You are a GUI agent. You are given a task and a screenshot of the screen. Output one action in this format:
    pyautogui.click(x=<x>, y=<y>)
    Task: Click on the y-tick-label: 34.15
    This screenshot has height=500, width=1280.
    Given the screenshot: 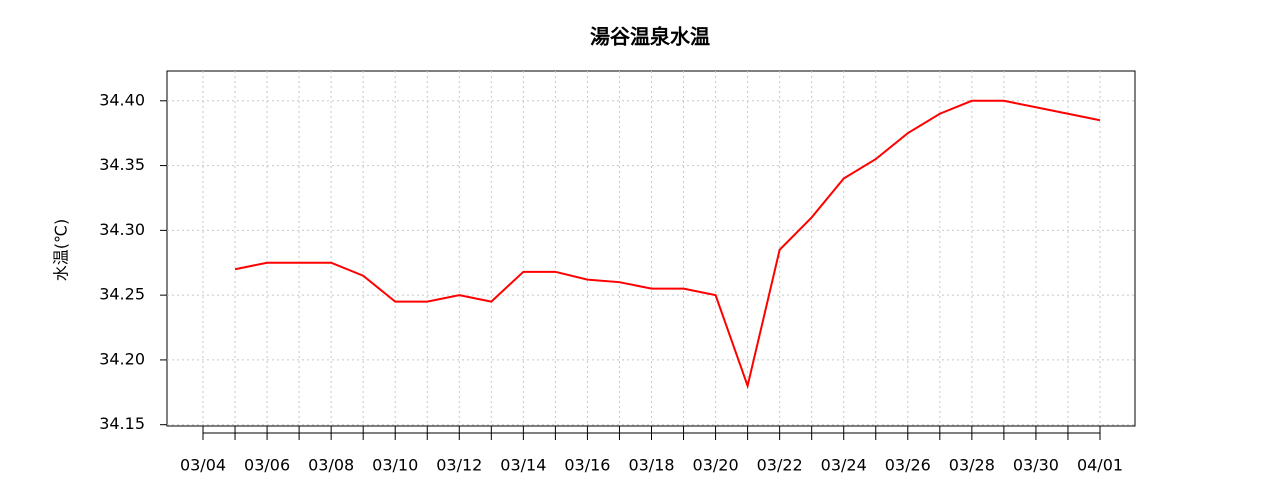 What is the action you would take?
    pyautogui.click(x=122, y=423)
    